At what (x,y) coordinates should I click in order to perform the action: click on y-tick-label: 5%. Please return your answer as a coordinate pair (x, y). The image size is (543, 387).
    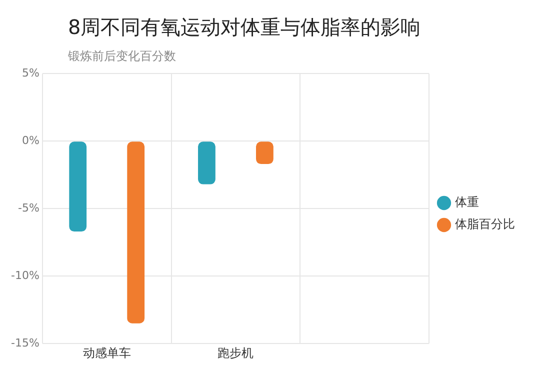
    Looking at the image, I should click on (31, 73).